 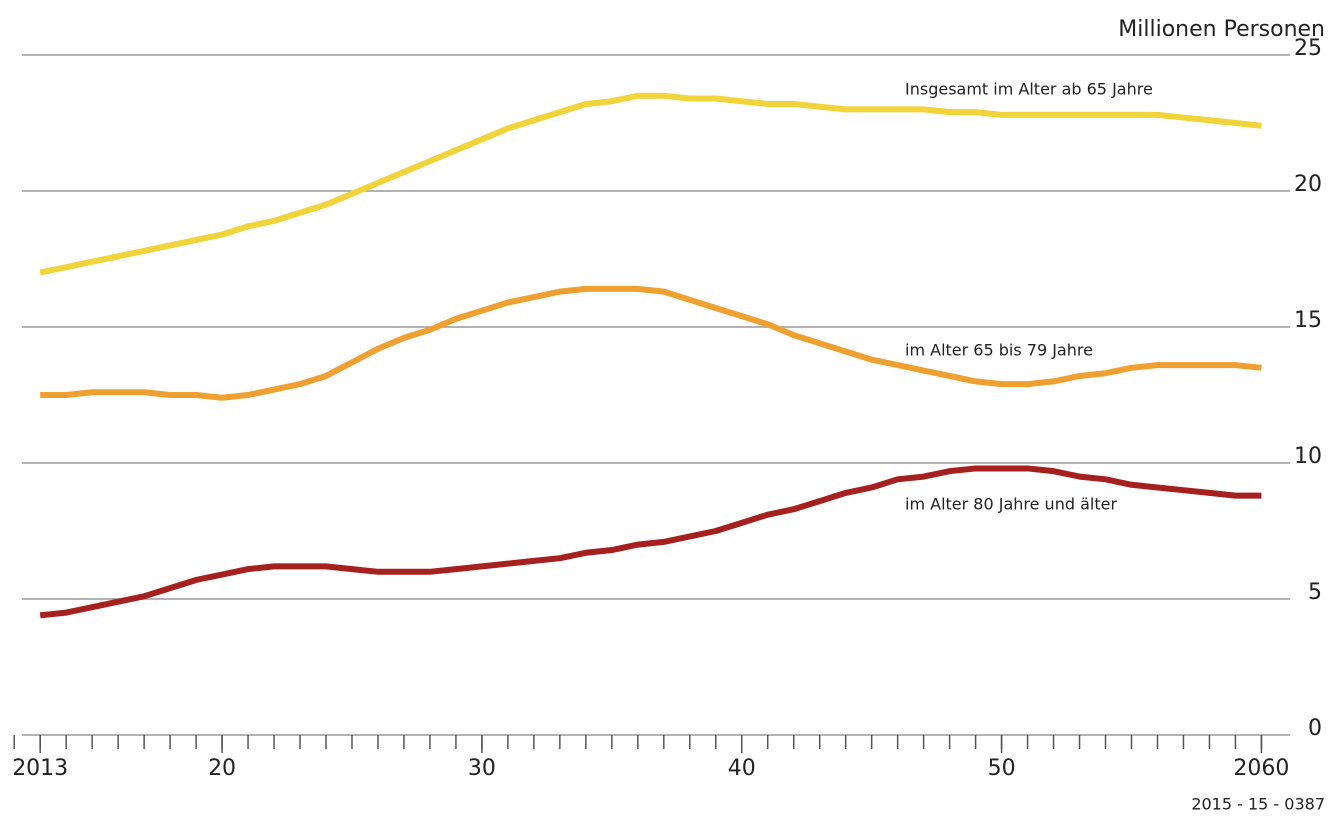 I want to click on series-label: im Alter 65 bis 79 Jahre, so click(x=999, y=350).